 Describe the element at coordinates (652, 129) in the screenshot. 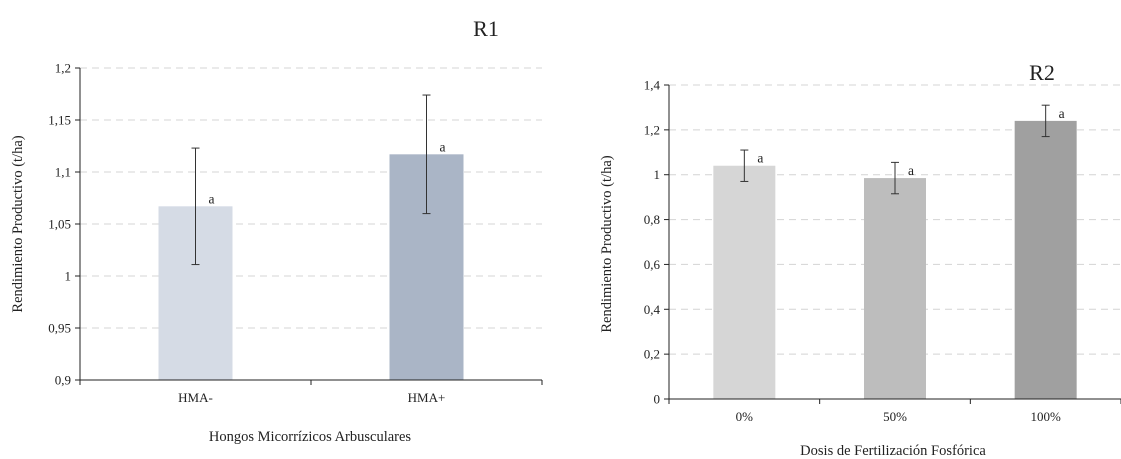

I see `y-tick-label-r2: 1,2` at that location.